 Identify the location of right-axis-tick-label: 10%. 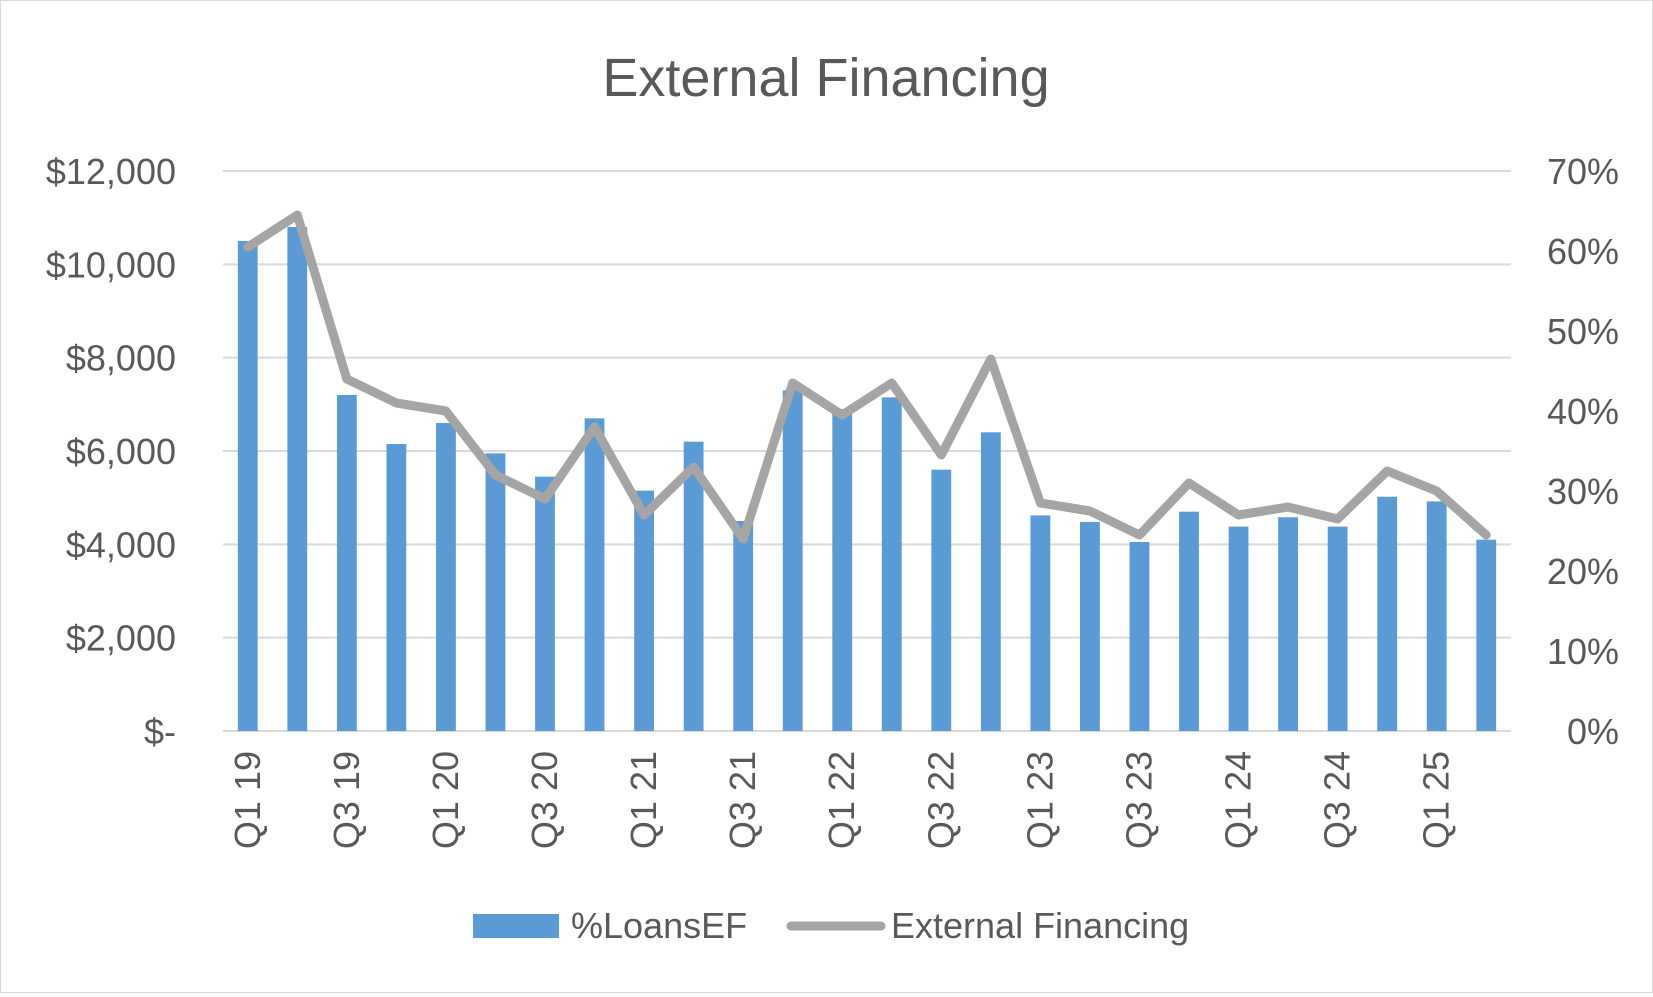
(1583, 651).